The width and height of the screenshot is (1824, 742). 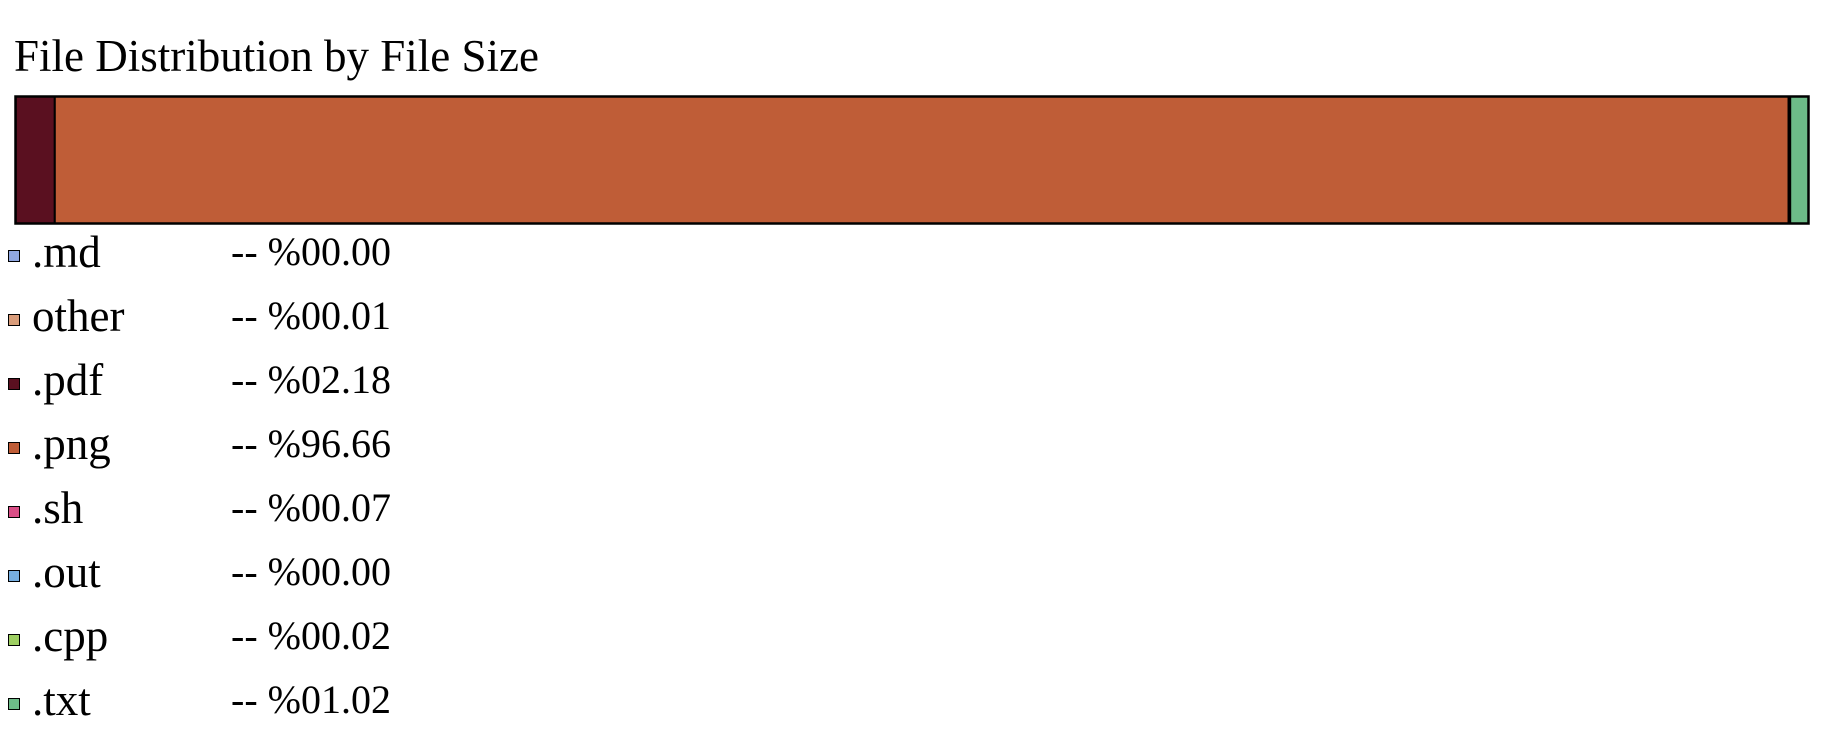 What do you see at coordinates (58, 508) in the screenshot?
I see `legend-label: .sh` at bounding box center [58, 508].